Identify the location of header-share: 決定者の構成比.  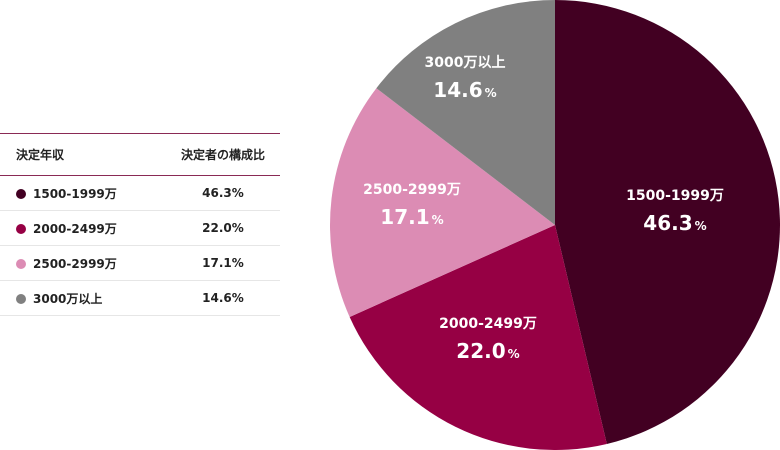
(223, 154).